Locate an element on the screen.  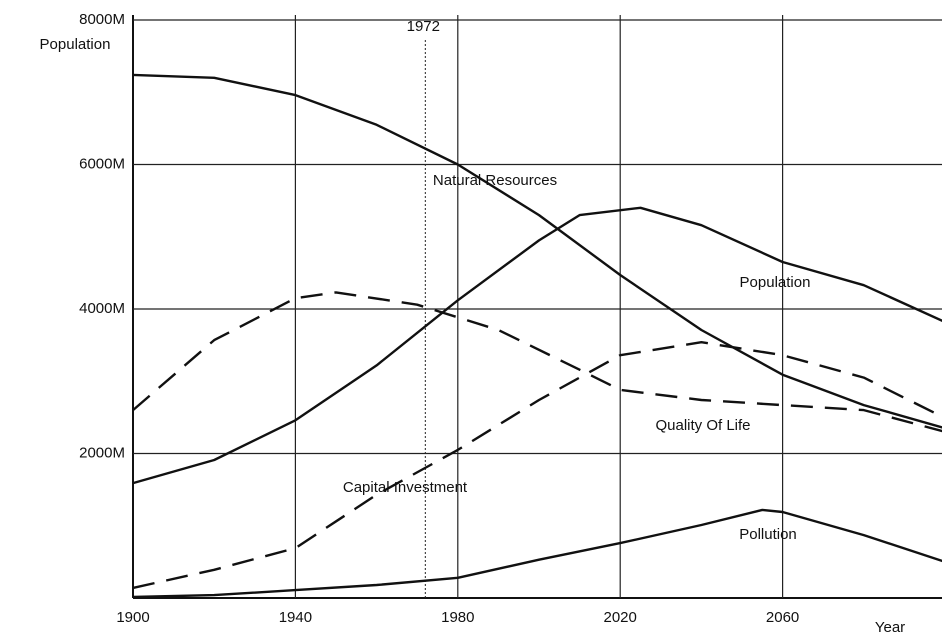
y-axis-label: Population is located at coordinates (75, 44).